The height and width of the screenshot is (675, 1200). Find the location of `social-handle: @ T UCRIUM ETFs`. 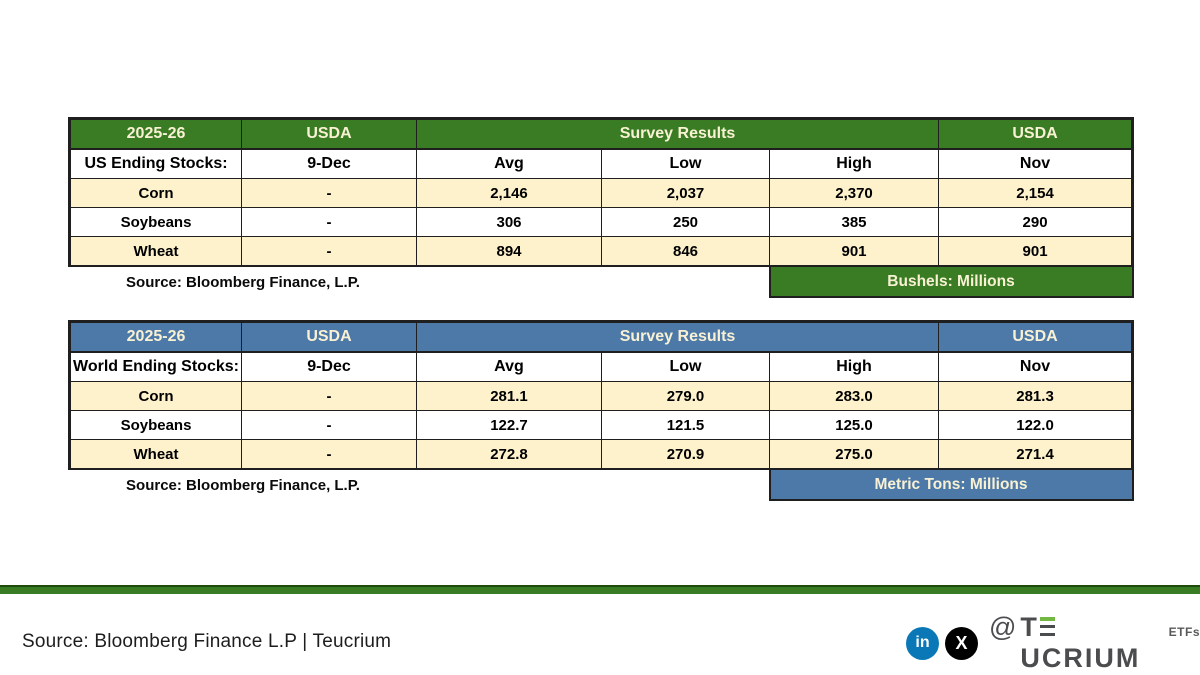

social-handle: @ T UCRIUM ETFs is located at coordinates (1094, 643).